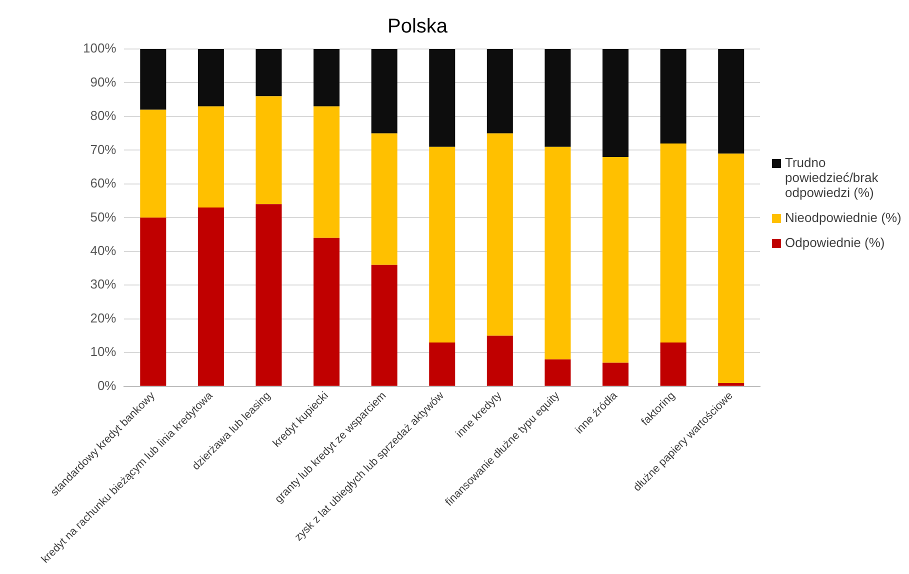  What do you see at coordinates (103, 352) in the screenshot?
I see `y-tick-label: 10%` at bounding box center [103, 352].